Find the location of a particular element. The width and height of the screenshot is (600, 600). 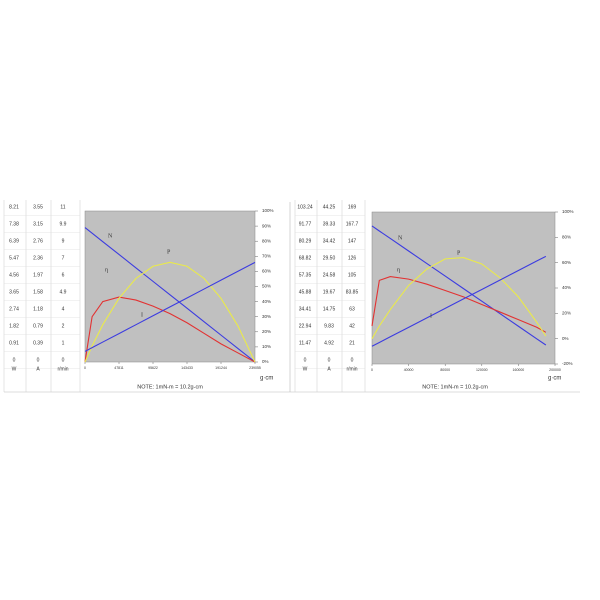

table-cell: 3.65 is located at coordinates (14, 292).